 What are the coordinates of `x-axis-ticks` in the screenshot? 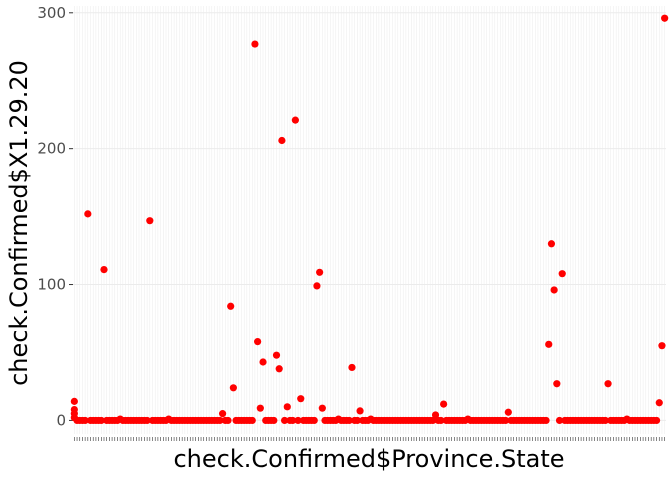 It's located at (369, 439).